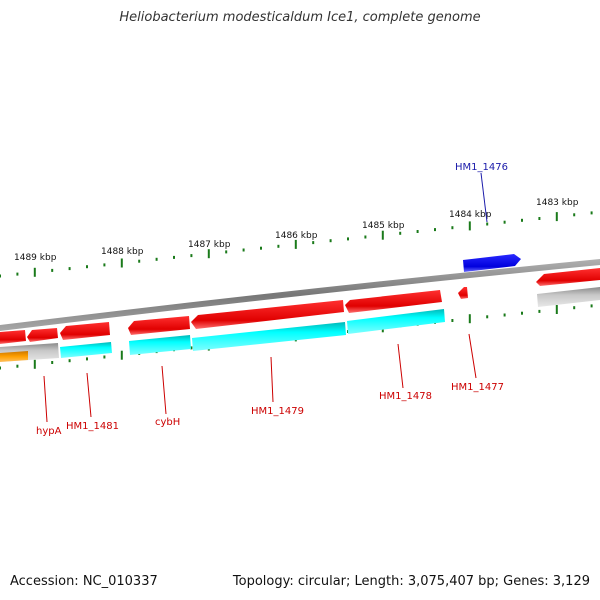  I want to click on gene-arrow-cybh, so click(159, 325).